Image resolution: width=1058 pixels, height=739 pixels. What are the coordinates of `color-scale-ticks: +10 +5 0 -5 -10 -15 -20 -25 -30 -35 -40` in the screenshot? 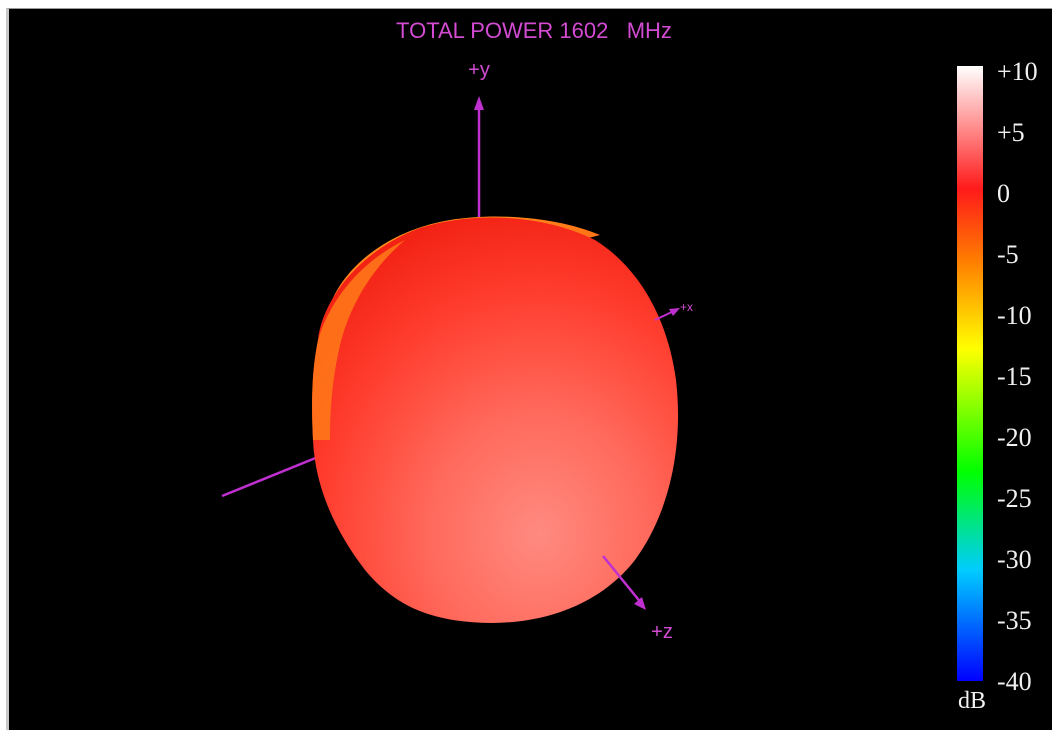 It's located at (1017, 376).